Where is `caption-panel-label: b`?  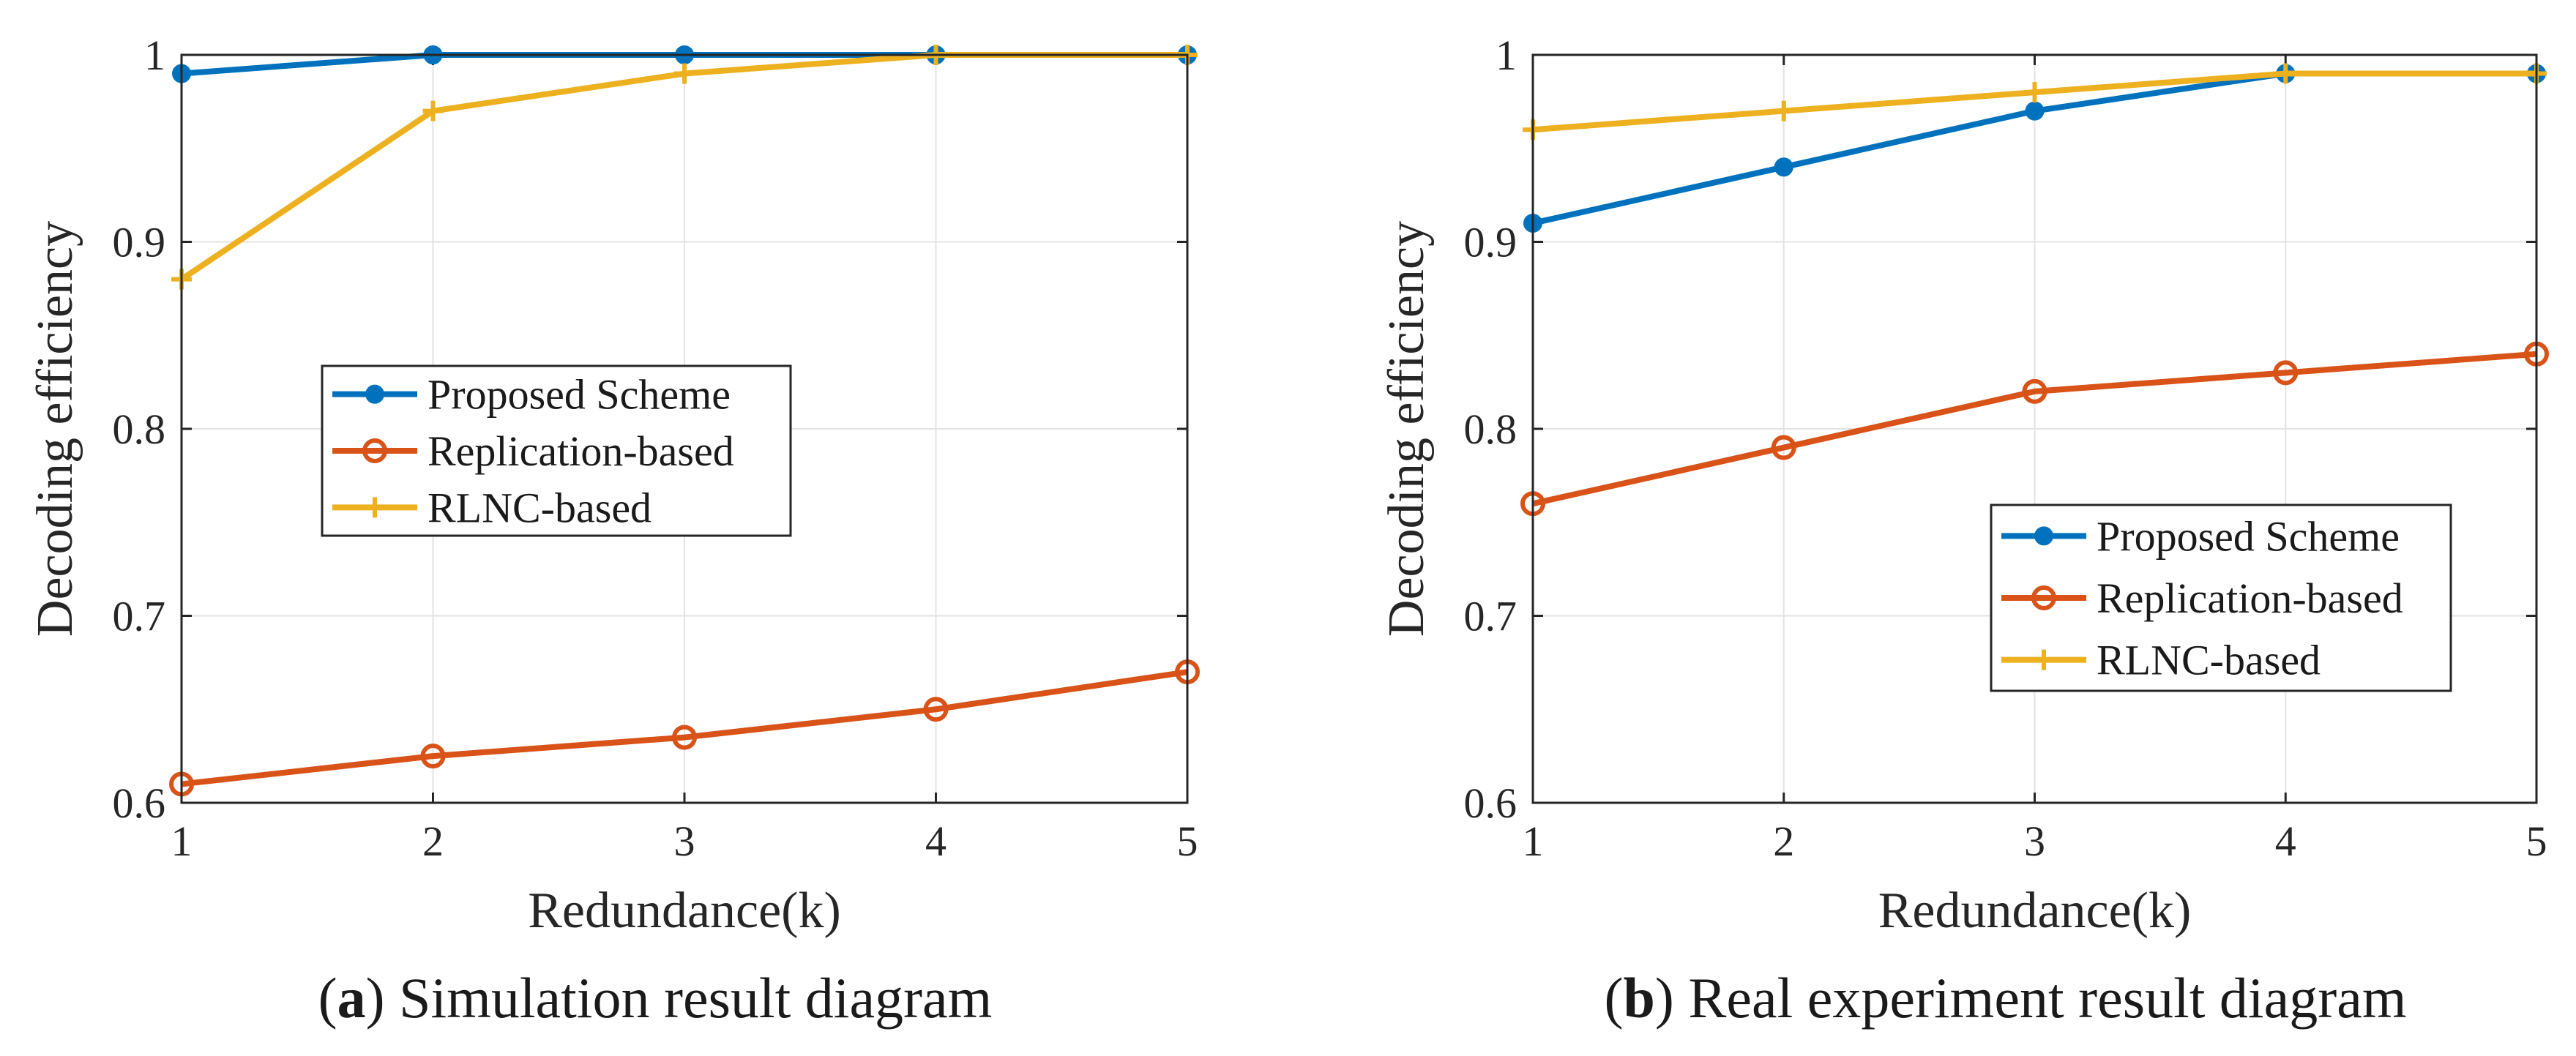 caption-panel-label: b is located at coordinates (1638, 998).